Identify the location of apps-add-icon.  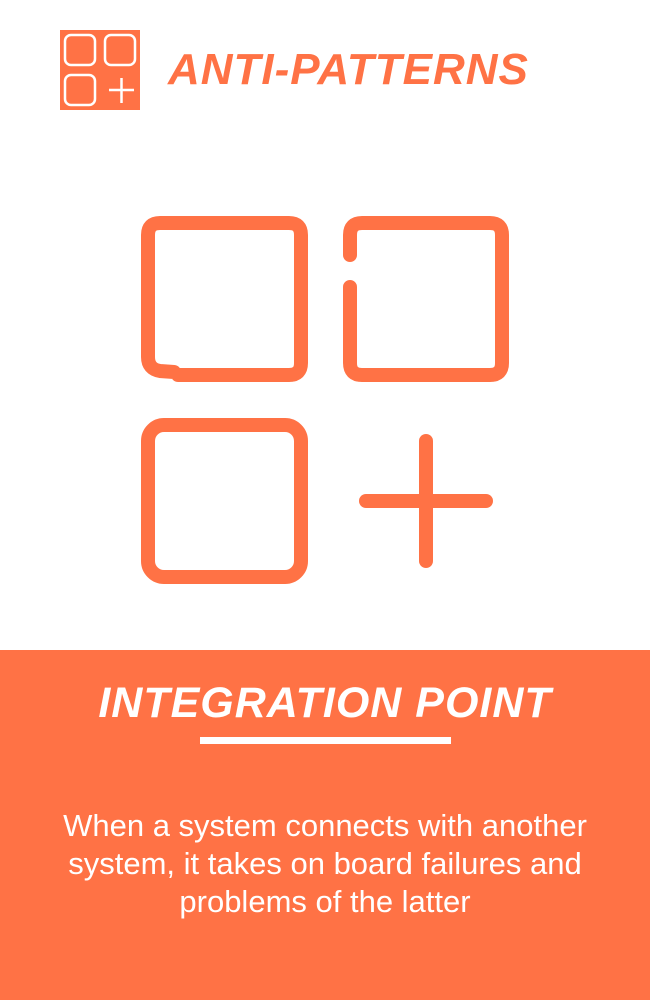
(100, 70).